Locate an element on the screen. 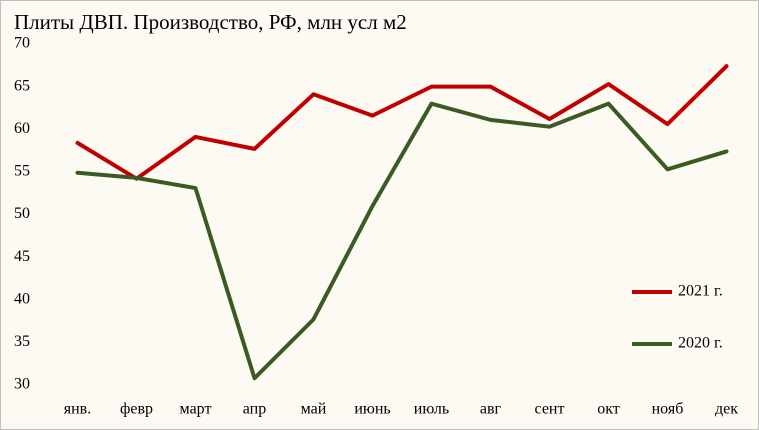 Image resolution: width=759 pixels, height=430 pixels. x-tick-label: июль is located at coordinates (431, 409).